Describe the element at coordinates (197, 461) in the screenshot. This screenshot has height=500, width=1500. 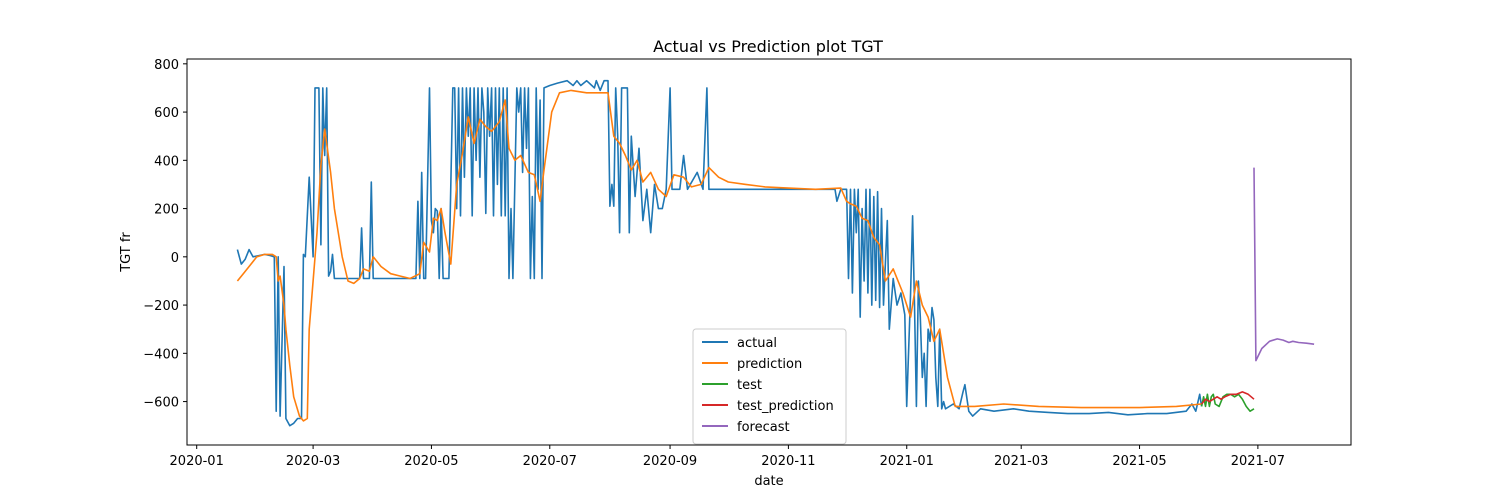
I see `x-tick-label: 2020-01` at that location.